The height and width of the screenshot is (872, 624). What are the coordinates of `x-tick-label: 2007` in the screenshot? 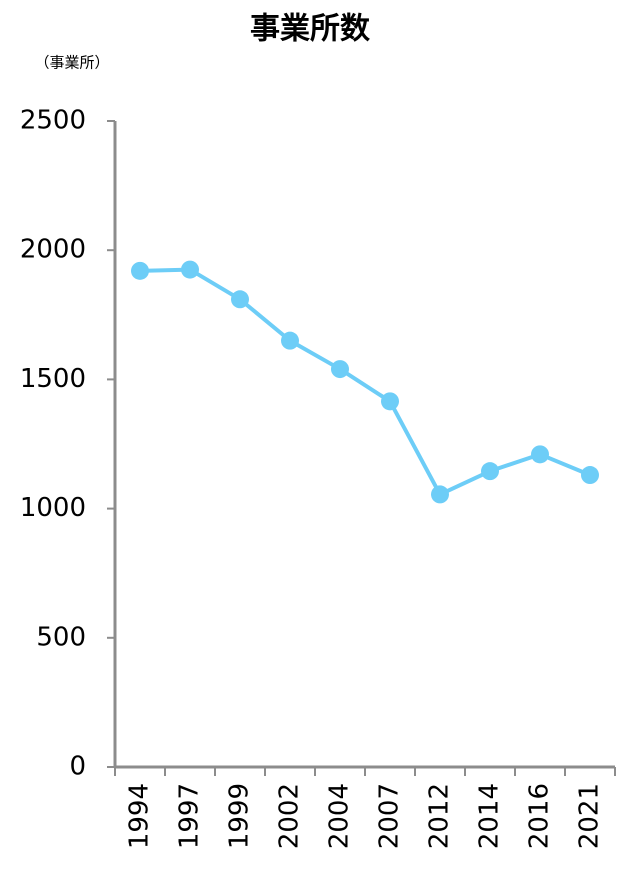 It's located at (390, 816).